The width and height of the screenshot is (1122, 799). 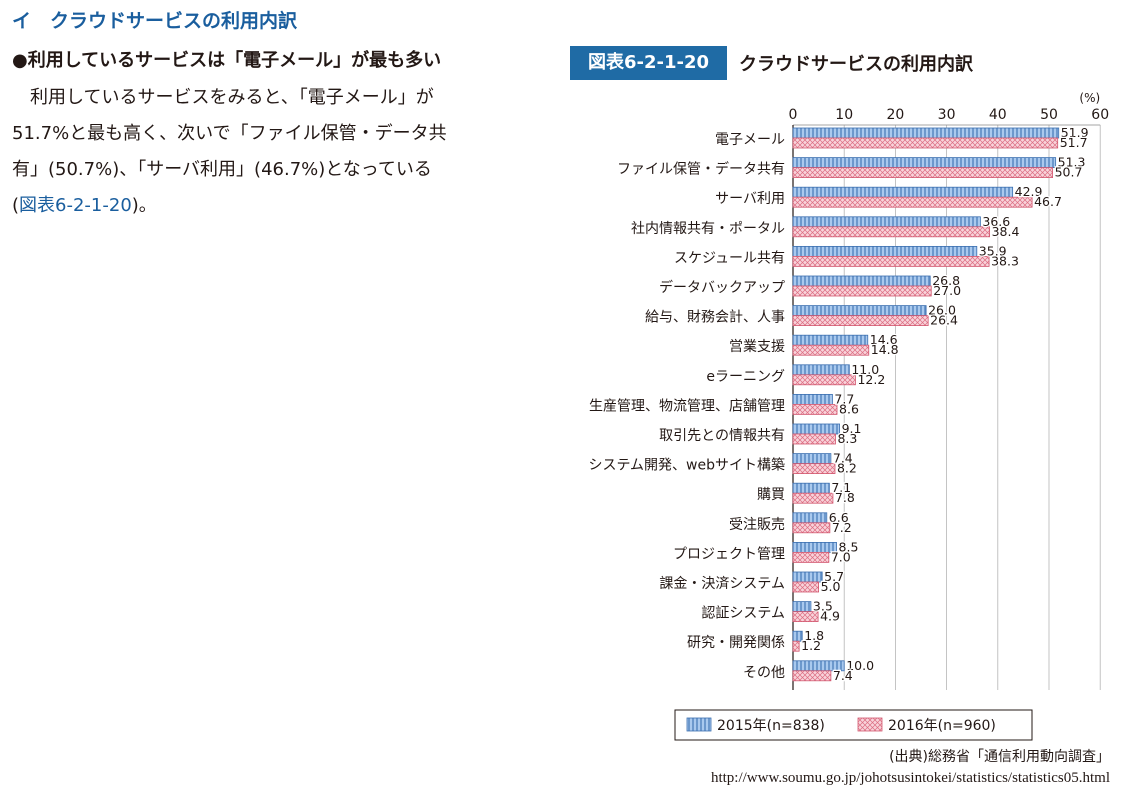 What do you see at coordinates (947, 115) in the screenshot?
I see `x-tick-label-30: 30` at bounding box center [947, 115].